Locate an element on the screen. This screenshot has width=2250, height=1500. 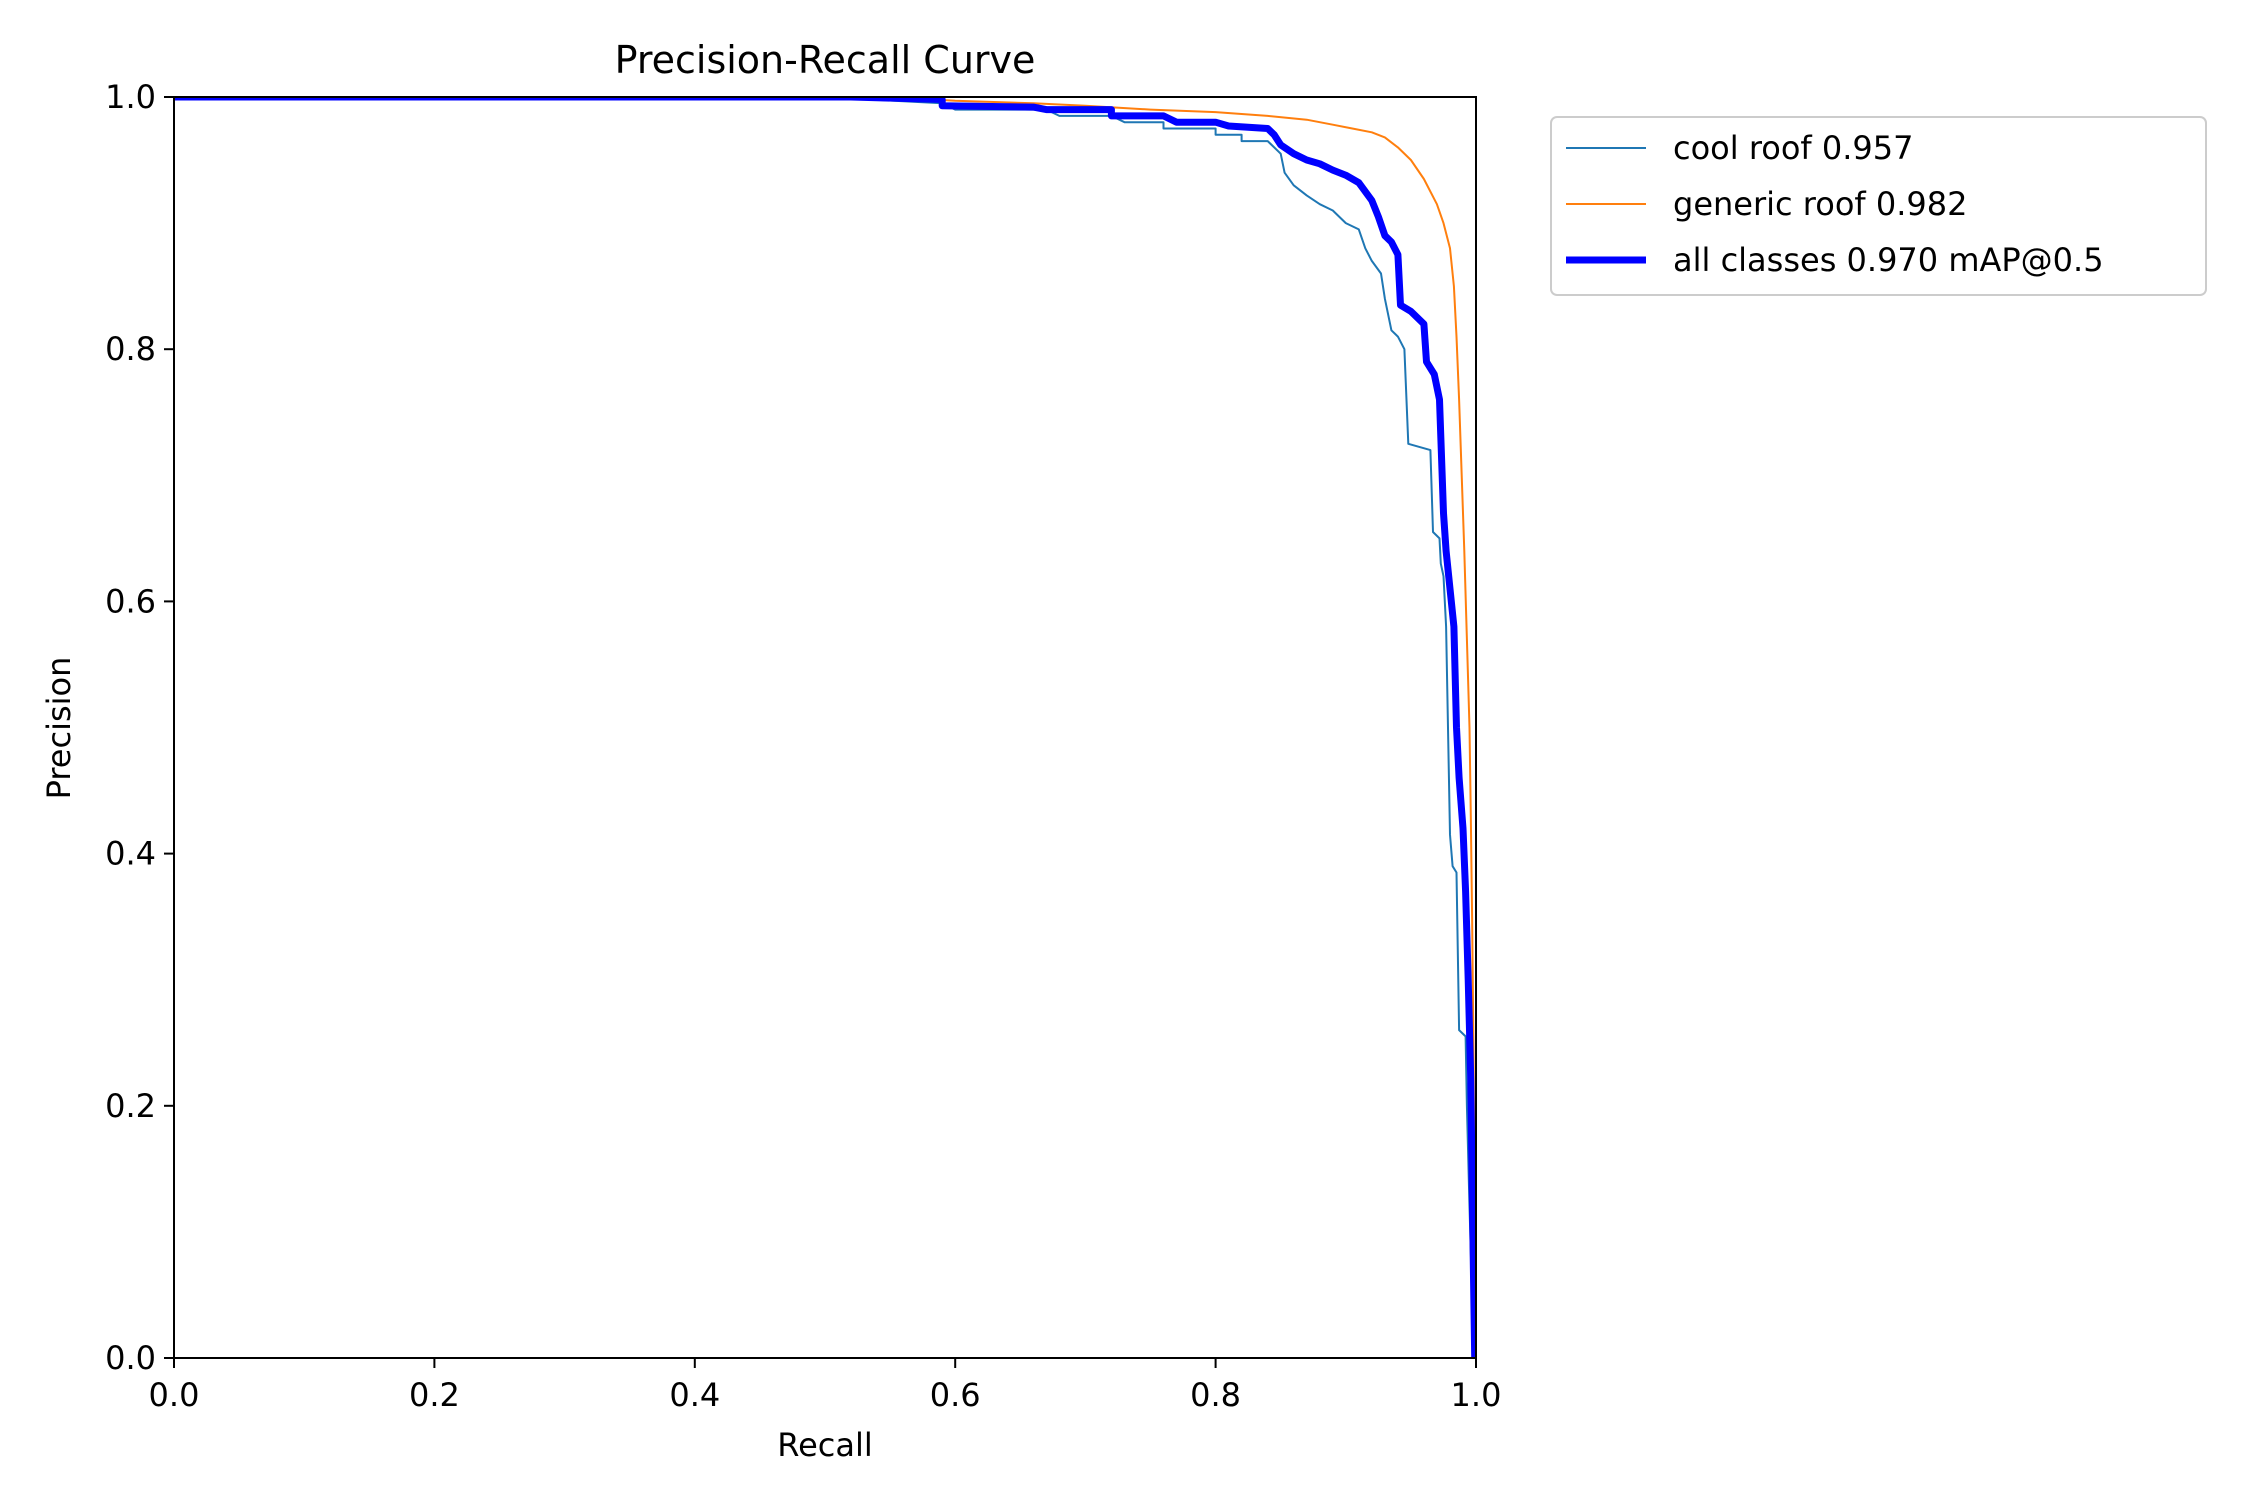
legend-label-2: generic roof 0.982 is located at coordinates (1820, 204).